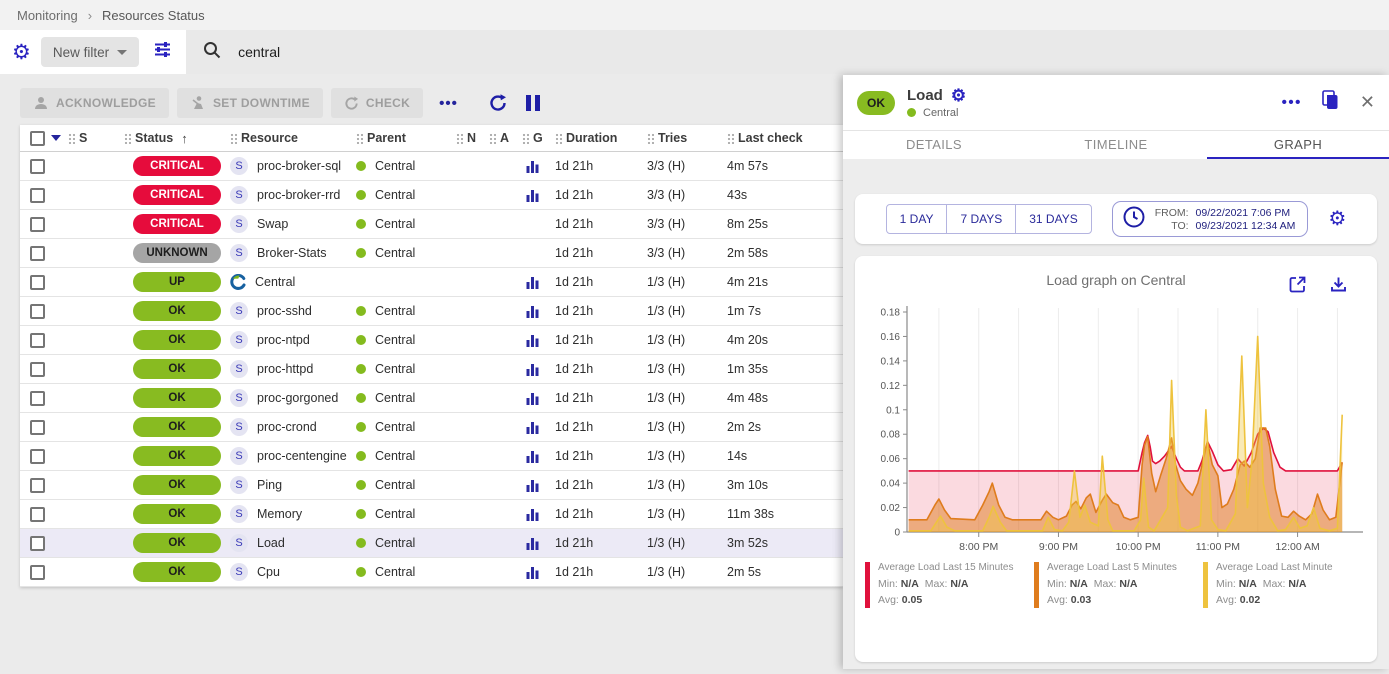 This screenshot has width=1389, height=674. Describe the element at coordinates (177, 282) in the screenshot. I see `status-badge: UP` at that location.